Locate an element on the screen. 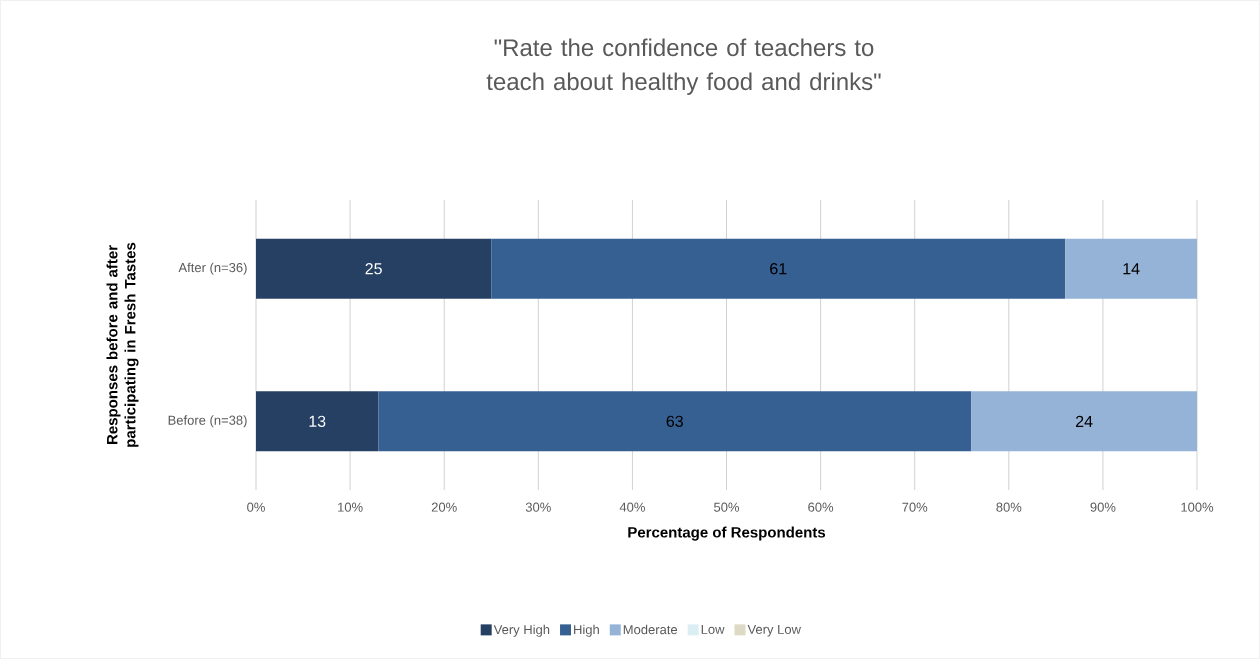 Image resolution: width=1260 pixels, height=659 pixels. x-tick-label: 90% is located at coordinates (1103, 507).